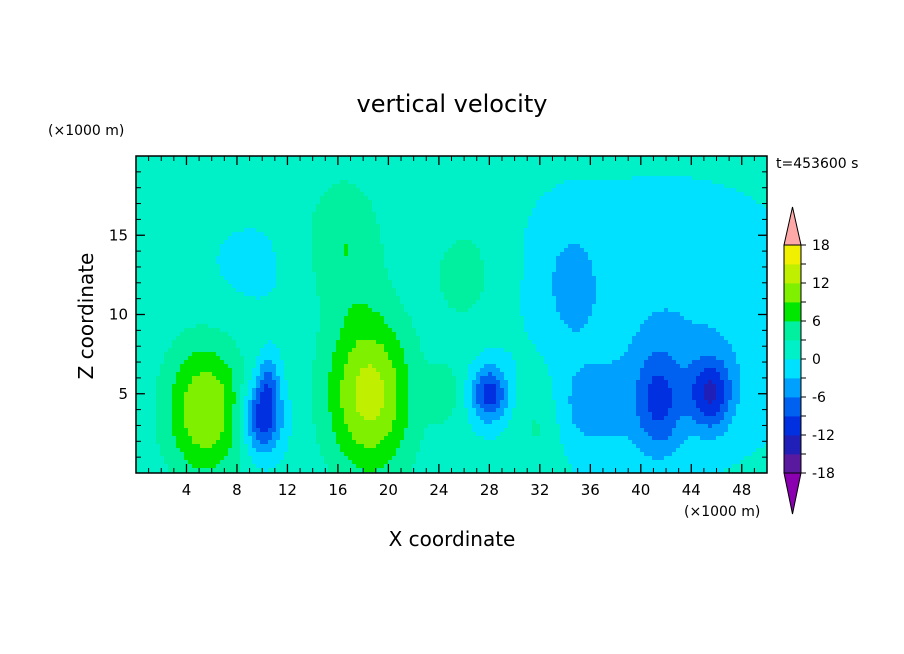 This screenshot has height=654, width=904. Describe the element at coordinates (821, 284) in the screenshot. I see `colorbar-tick-label: 12` at that location.